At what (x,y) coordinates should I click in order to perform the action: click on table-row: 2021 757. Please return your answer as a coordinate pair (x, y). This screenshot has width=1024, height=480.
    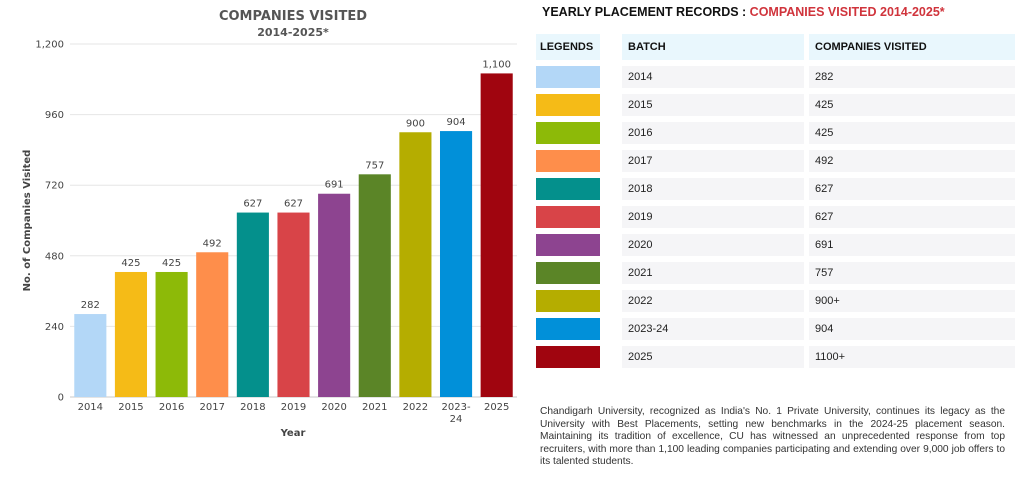
    Looking at the image, I should click on (775, 273).